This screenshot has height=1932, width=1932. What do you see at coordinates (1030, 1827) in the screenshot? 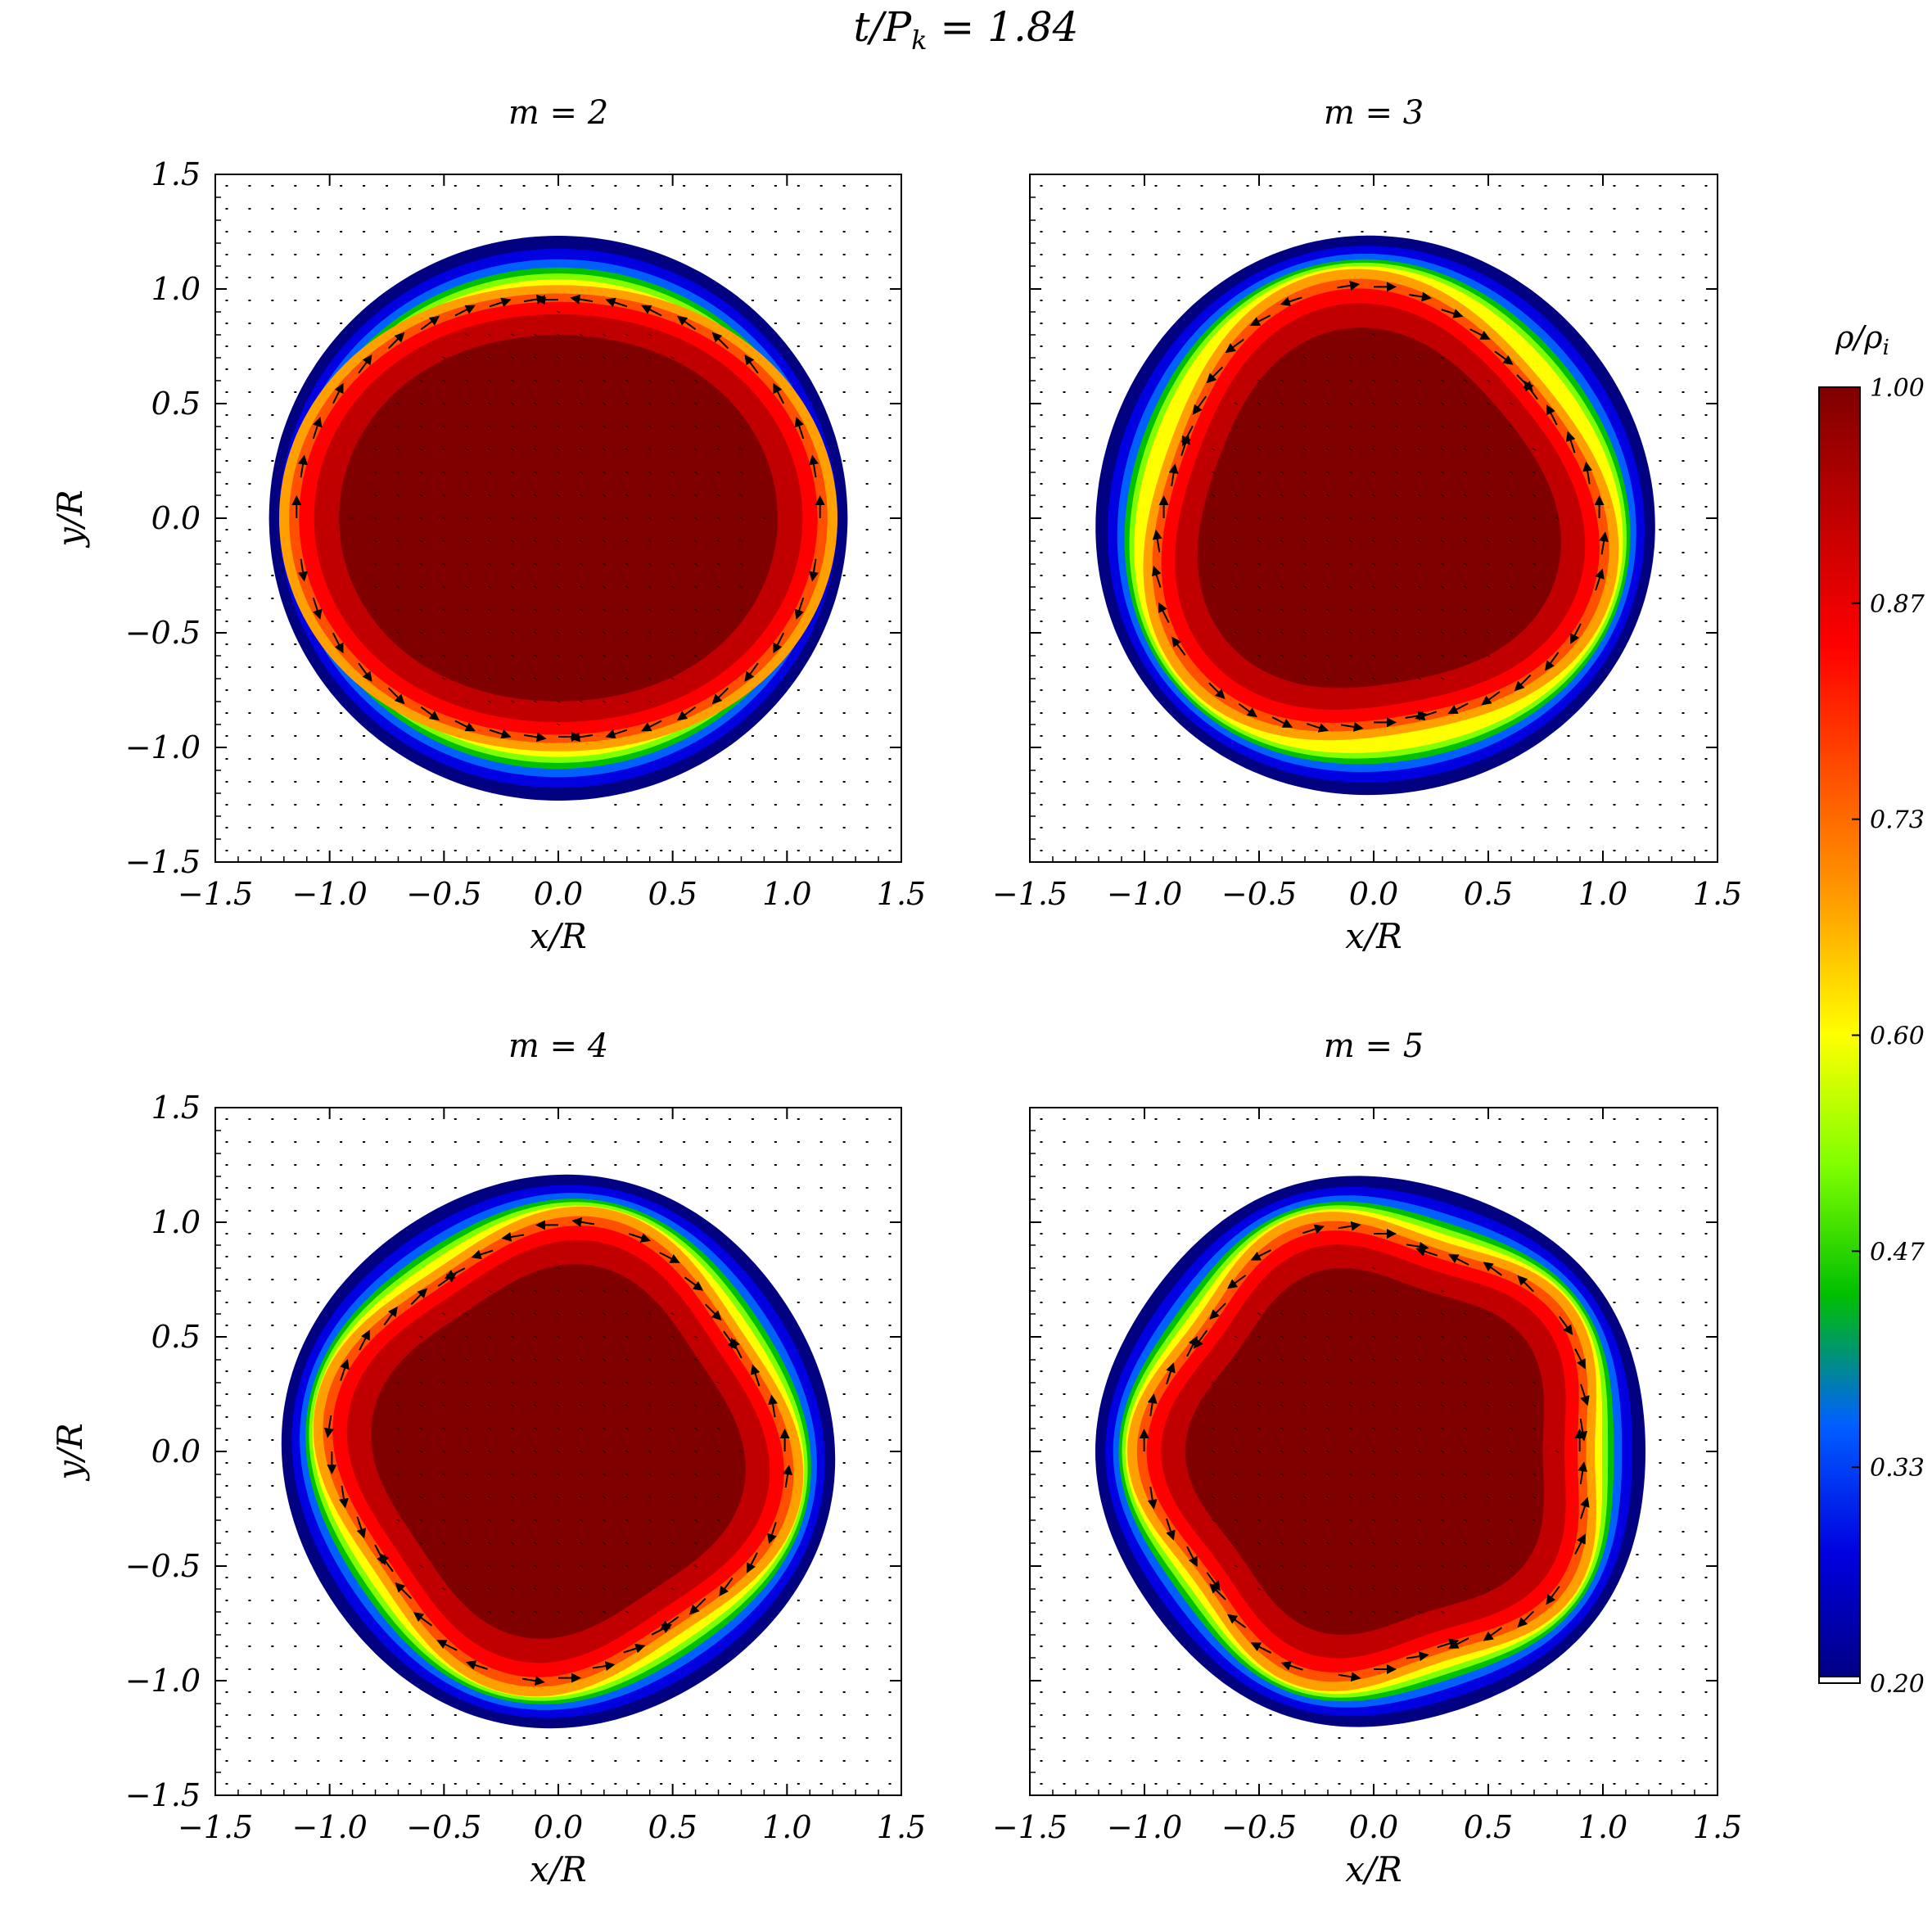
I see `x-tick-label: −1.5` at bounding box center [1030, 1827].